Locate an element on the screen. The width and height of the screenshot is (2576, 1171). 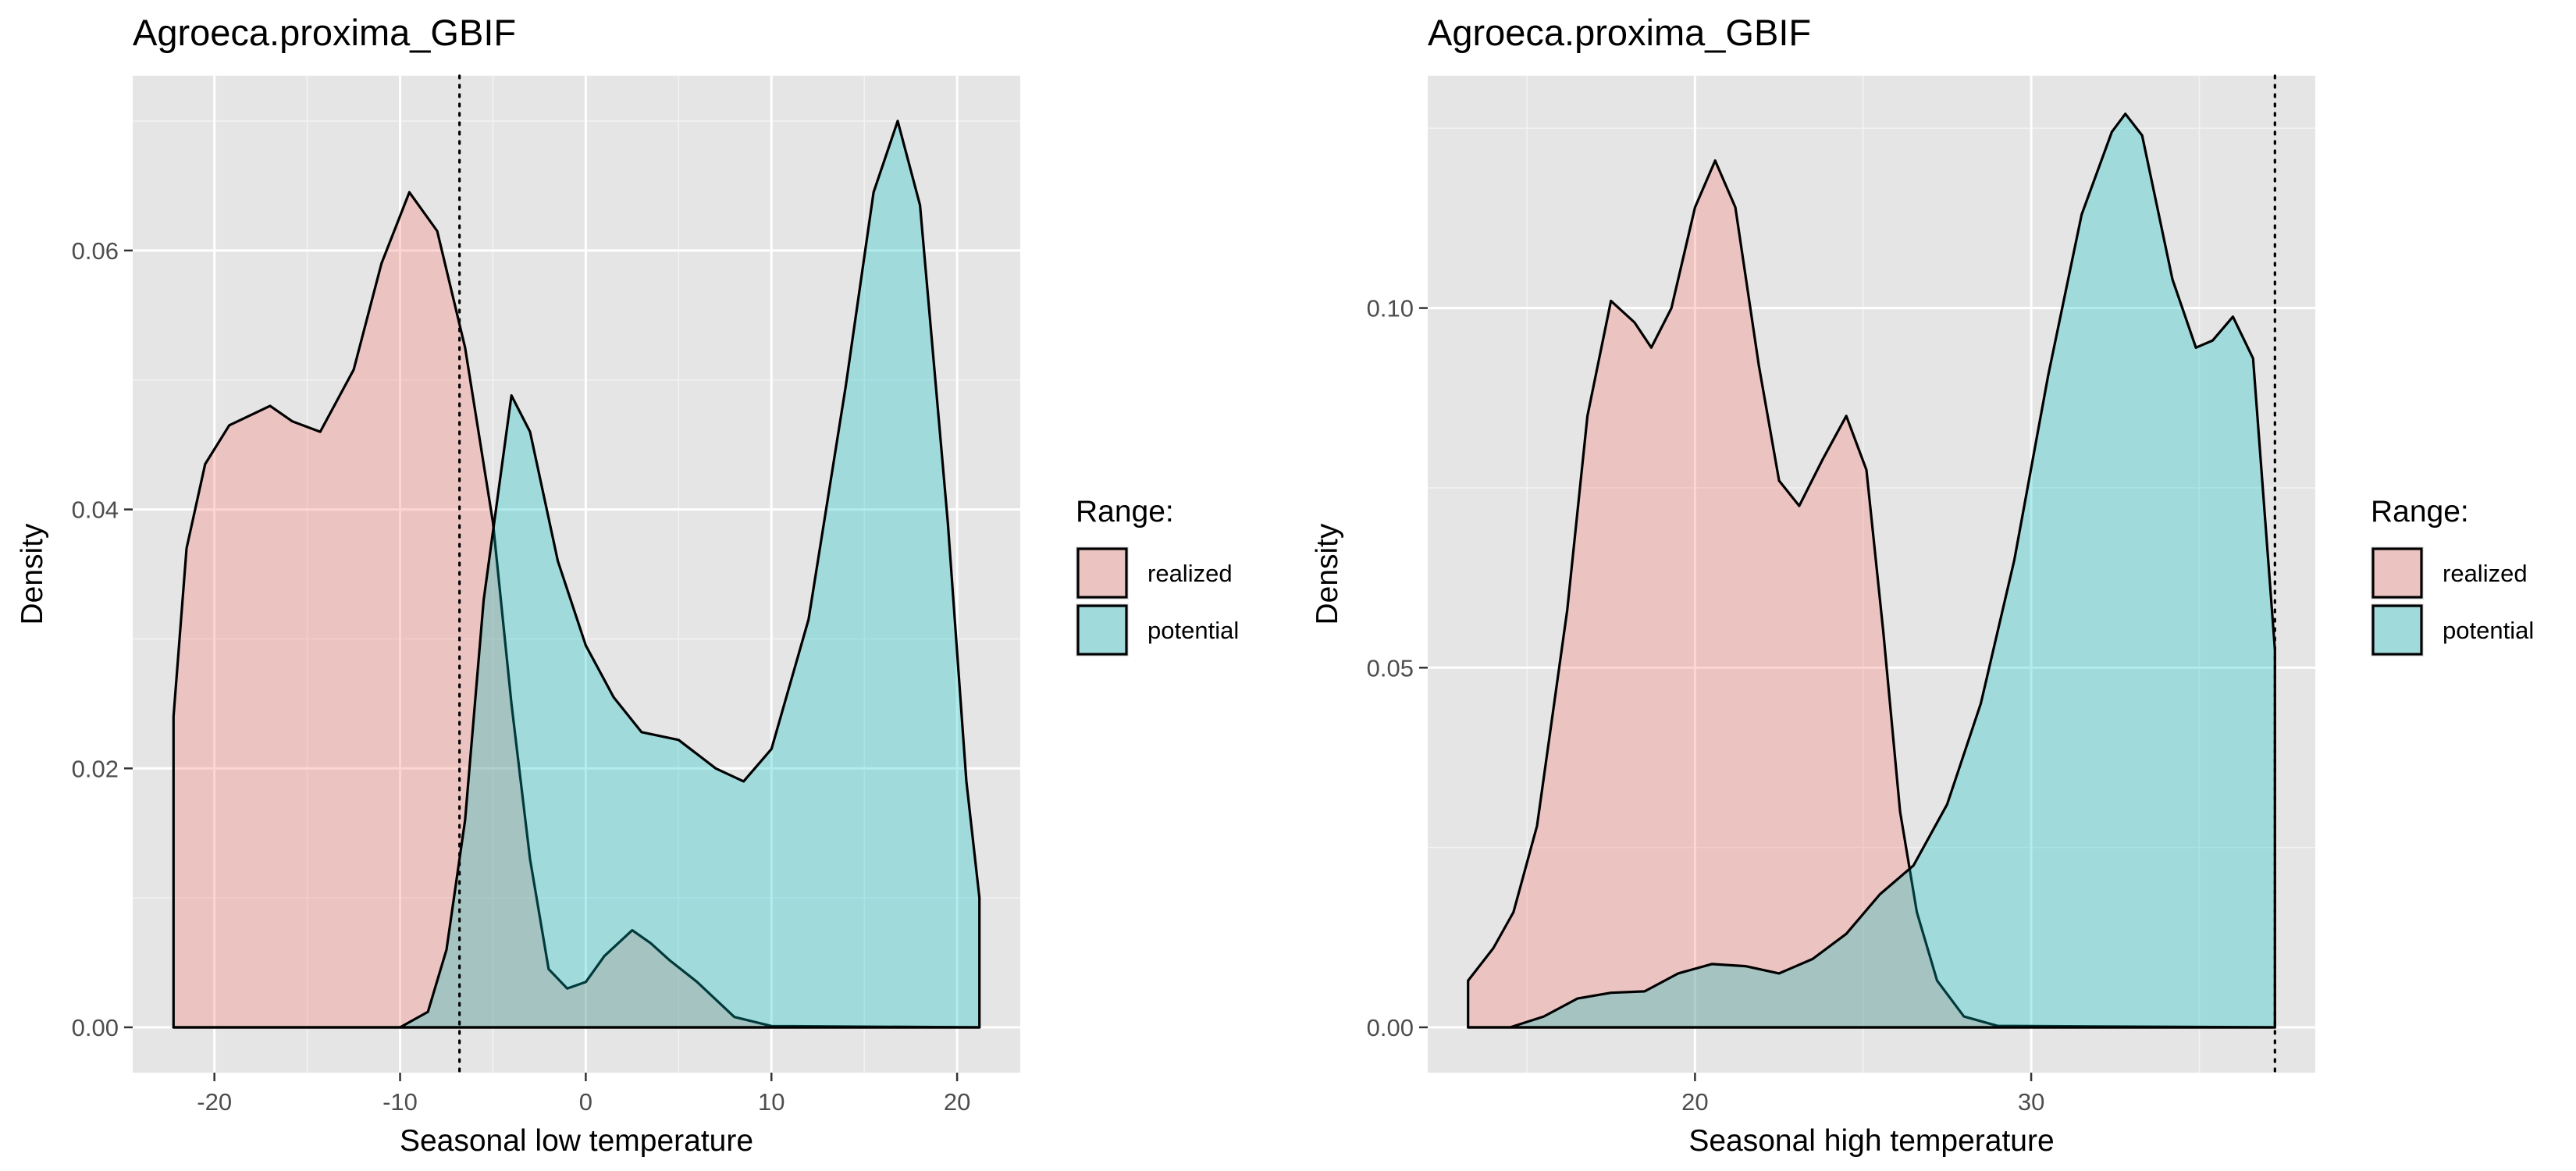
y-tick-label: 0.02 is located at coordinates (95, 768).